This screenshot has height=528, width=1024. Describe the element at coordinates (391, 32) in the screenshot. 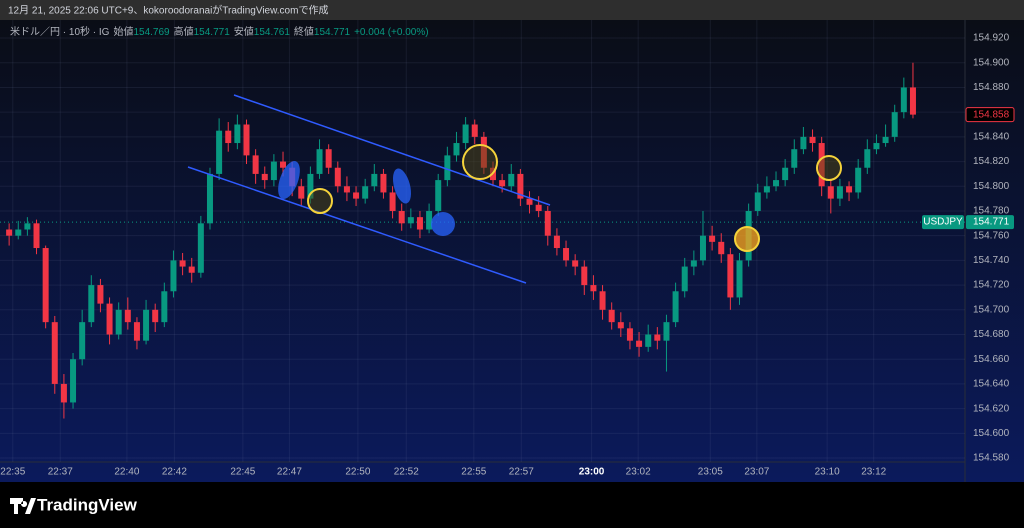

I see `change: +0.004 (+0.00%)` at that location.